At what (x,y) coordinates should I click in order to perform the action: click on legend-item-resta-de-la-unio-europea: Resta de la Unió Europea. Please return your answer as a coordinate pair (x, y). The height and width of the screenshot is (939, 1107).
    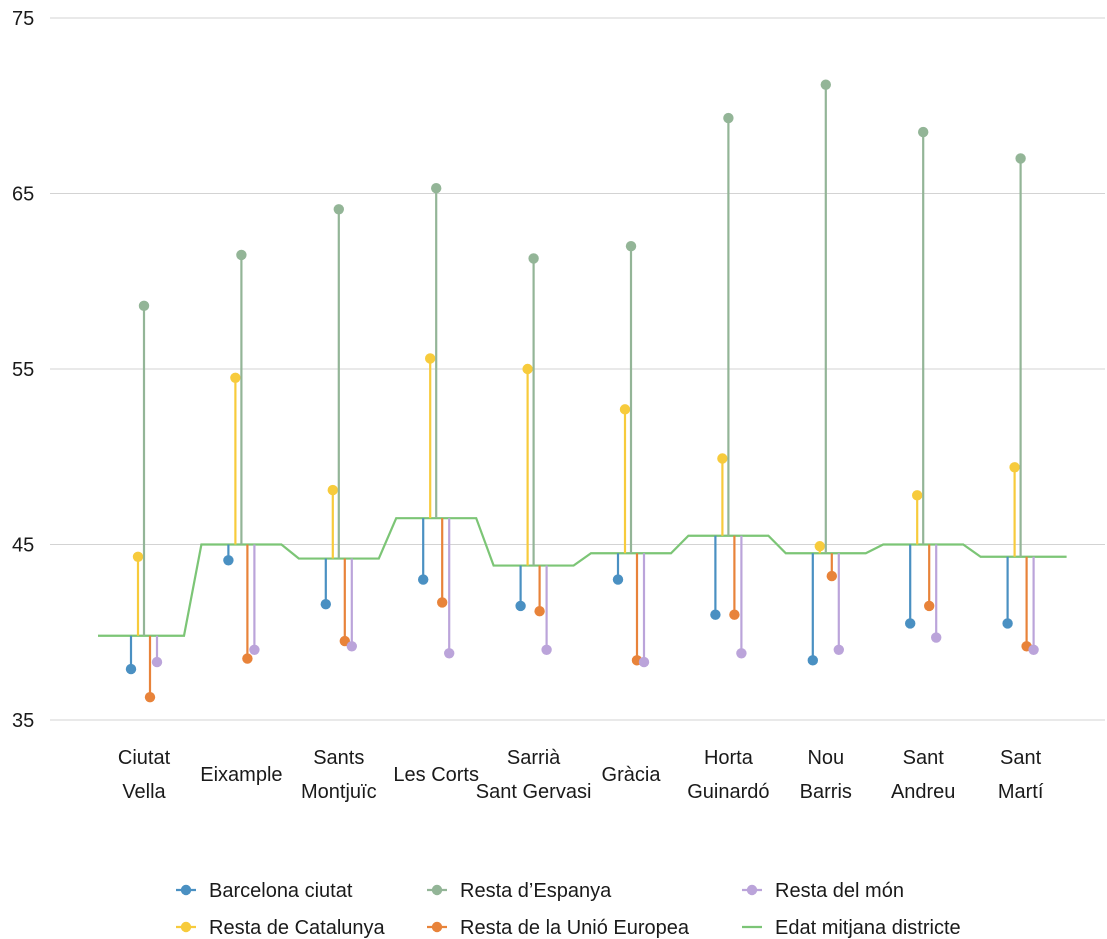
    Looking at the image, I should click on (558, 928).